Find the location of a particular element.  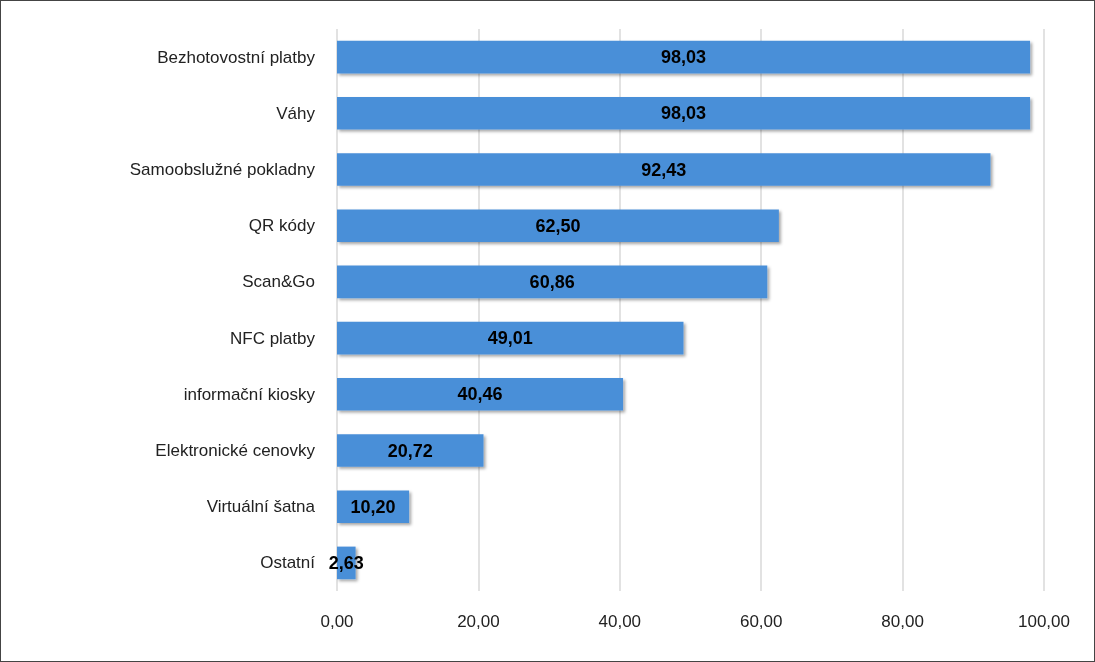

x-tick-label: 80,00 is located at coordinates (902, 621).